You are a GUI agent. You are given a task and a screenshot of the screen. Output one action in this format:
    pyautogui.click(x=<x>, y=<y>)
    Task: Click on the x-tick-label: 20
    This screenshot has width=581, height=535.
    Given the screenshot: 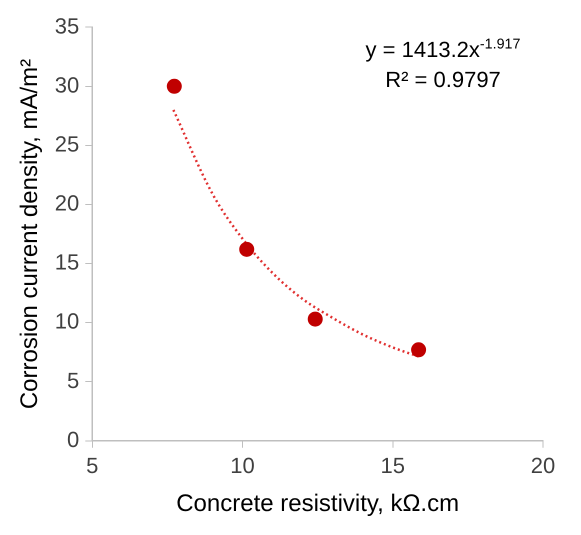 What is the action you would take?
    pyautogui.click(x=543, y=465)
    